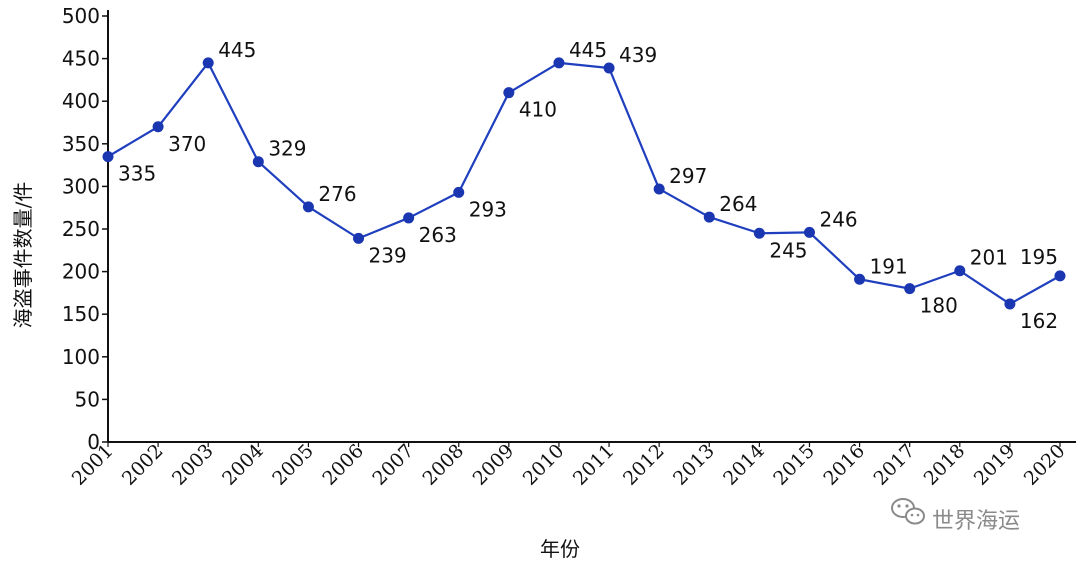  Describe the element at coordinates (81, 101) in the screenshot. I see `y-tick-label: 400` at that location.